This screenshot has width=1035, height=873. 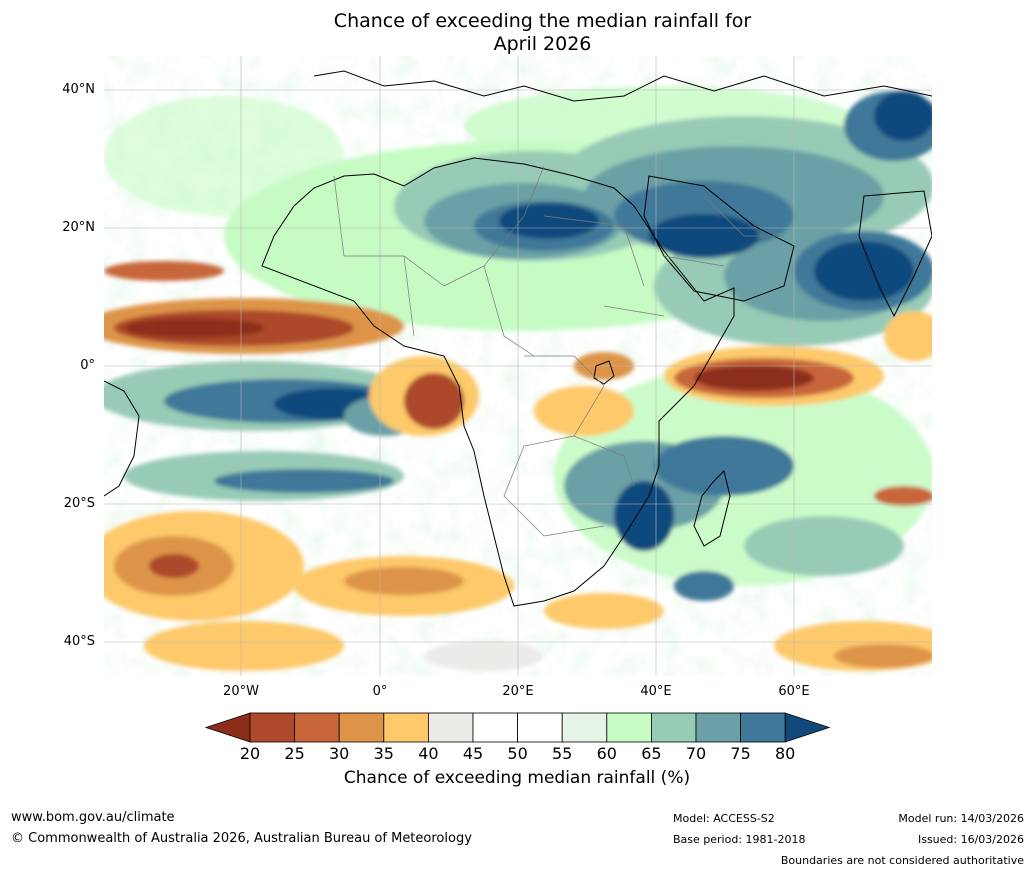 I want to click on title-line-2: April 2026, so click(x=542, y=44).